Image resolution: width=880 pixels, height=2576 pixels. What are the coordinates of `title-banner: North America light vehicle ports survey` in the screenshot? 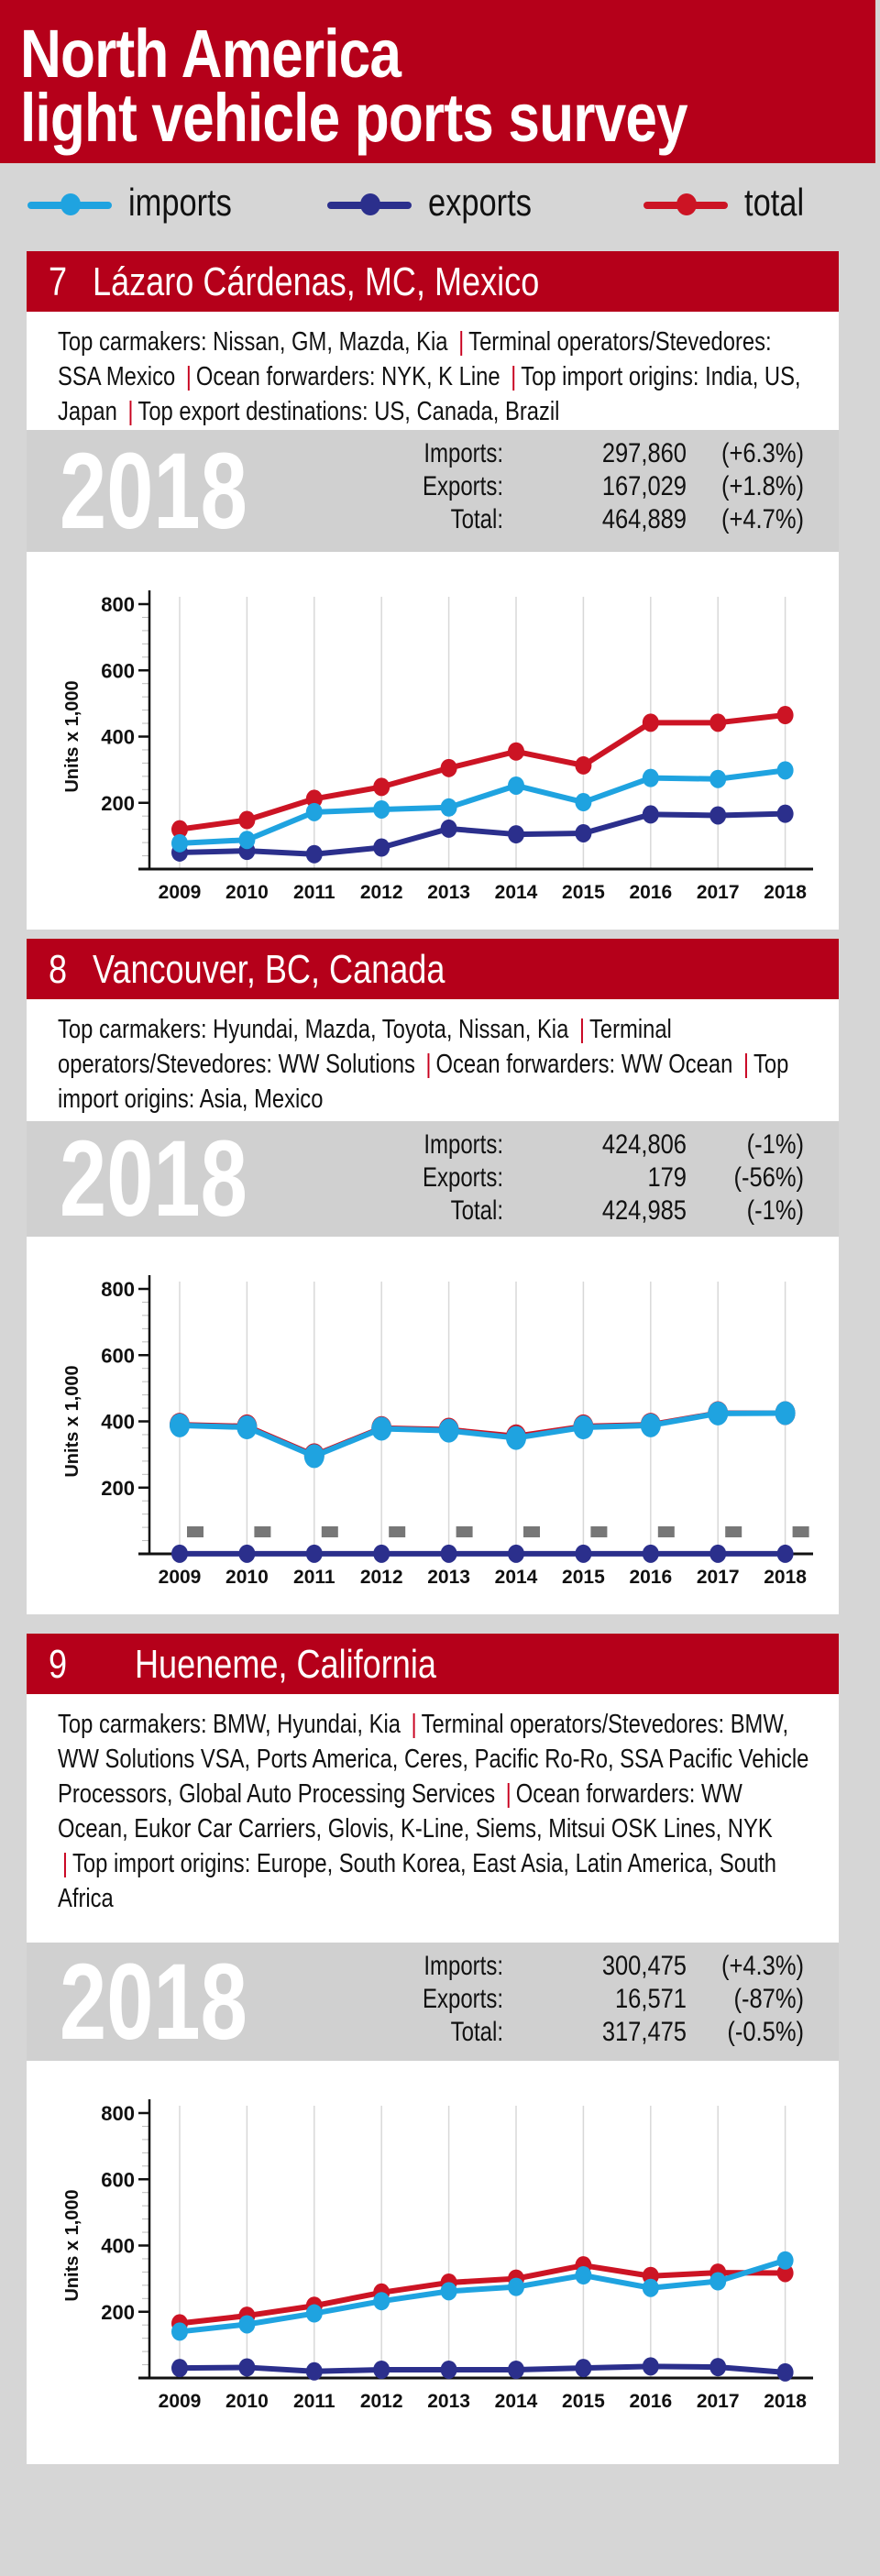 It's located at (437, 82).